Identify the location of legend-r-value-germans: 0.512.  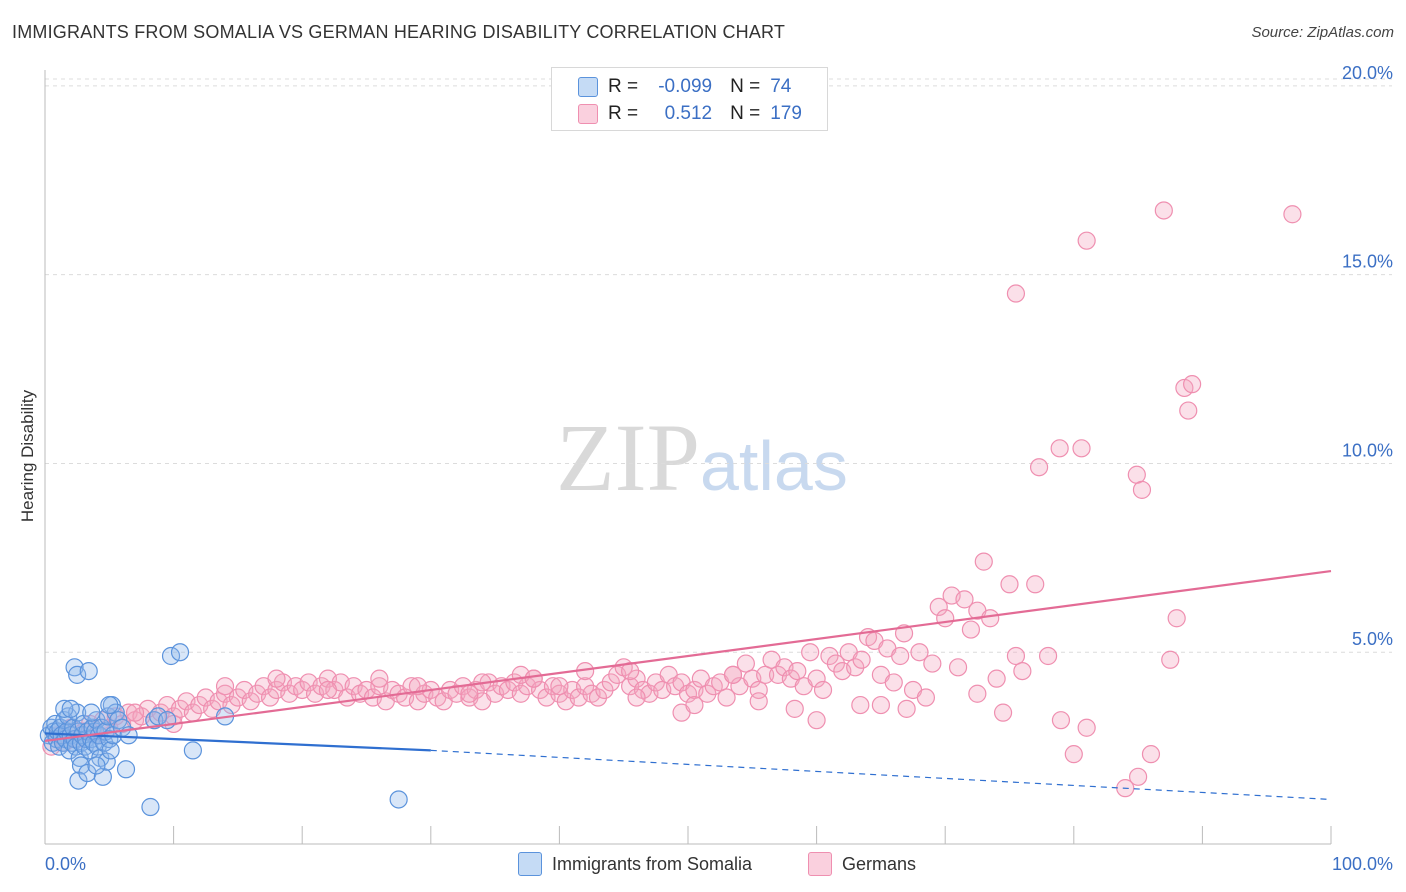
(688, 113).